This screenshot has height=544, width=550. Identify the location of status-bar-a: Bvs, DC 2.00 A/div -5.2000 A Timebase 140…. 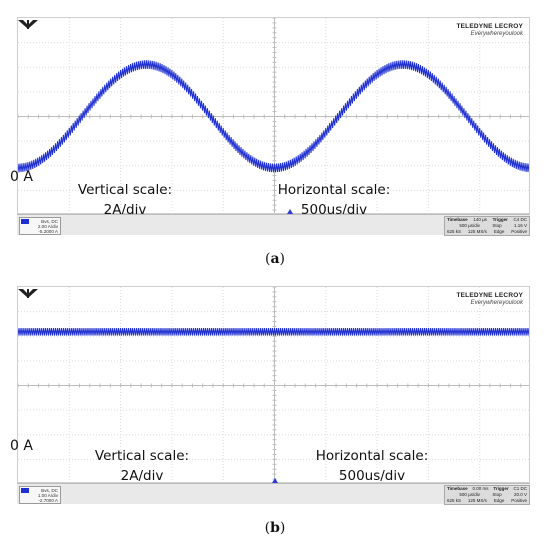
(273, 225).